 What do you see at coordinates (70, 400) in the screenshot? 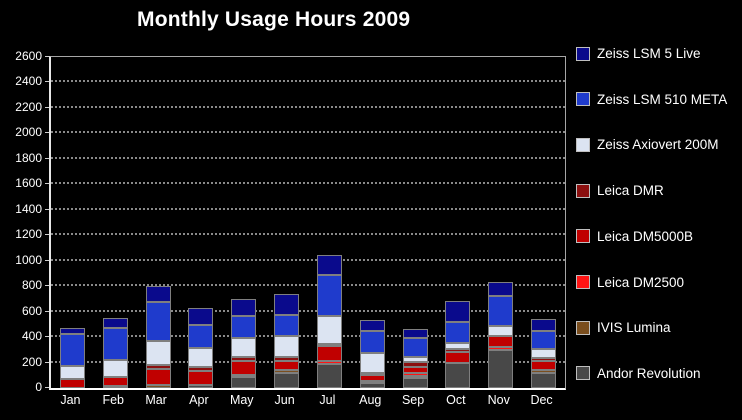
I see `x-tick-label: Jan` at bounding box center [70, 400].